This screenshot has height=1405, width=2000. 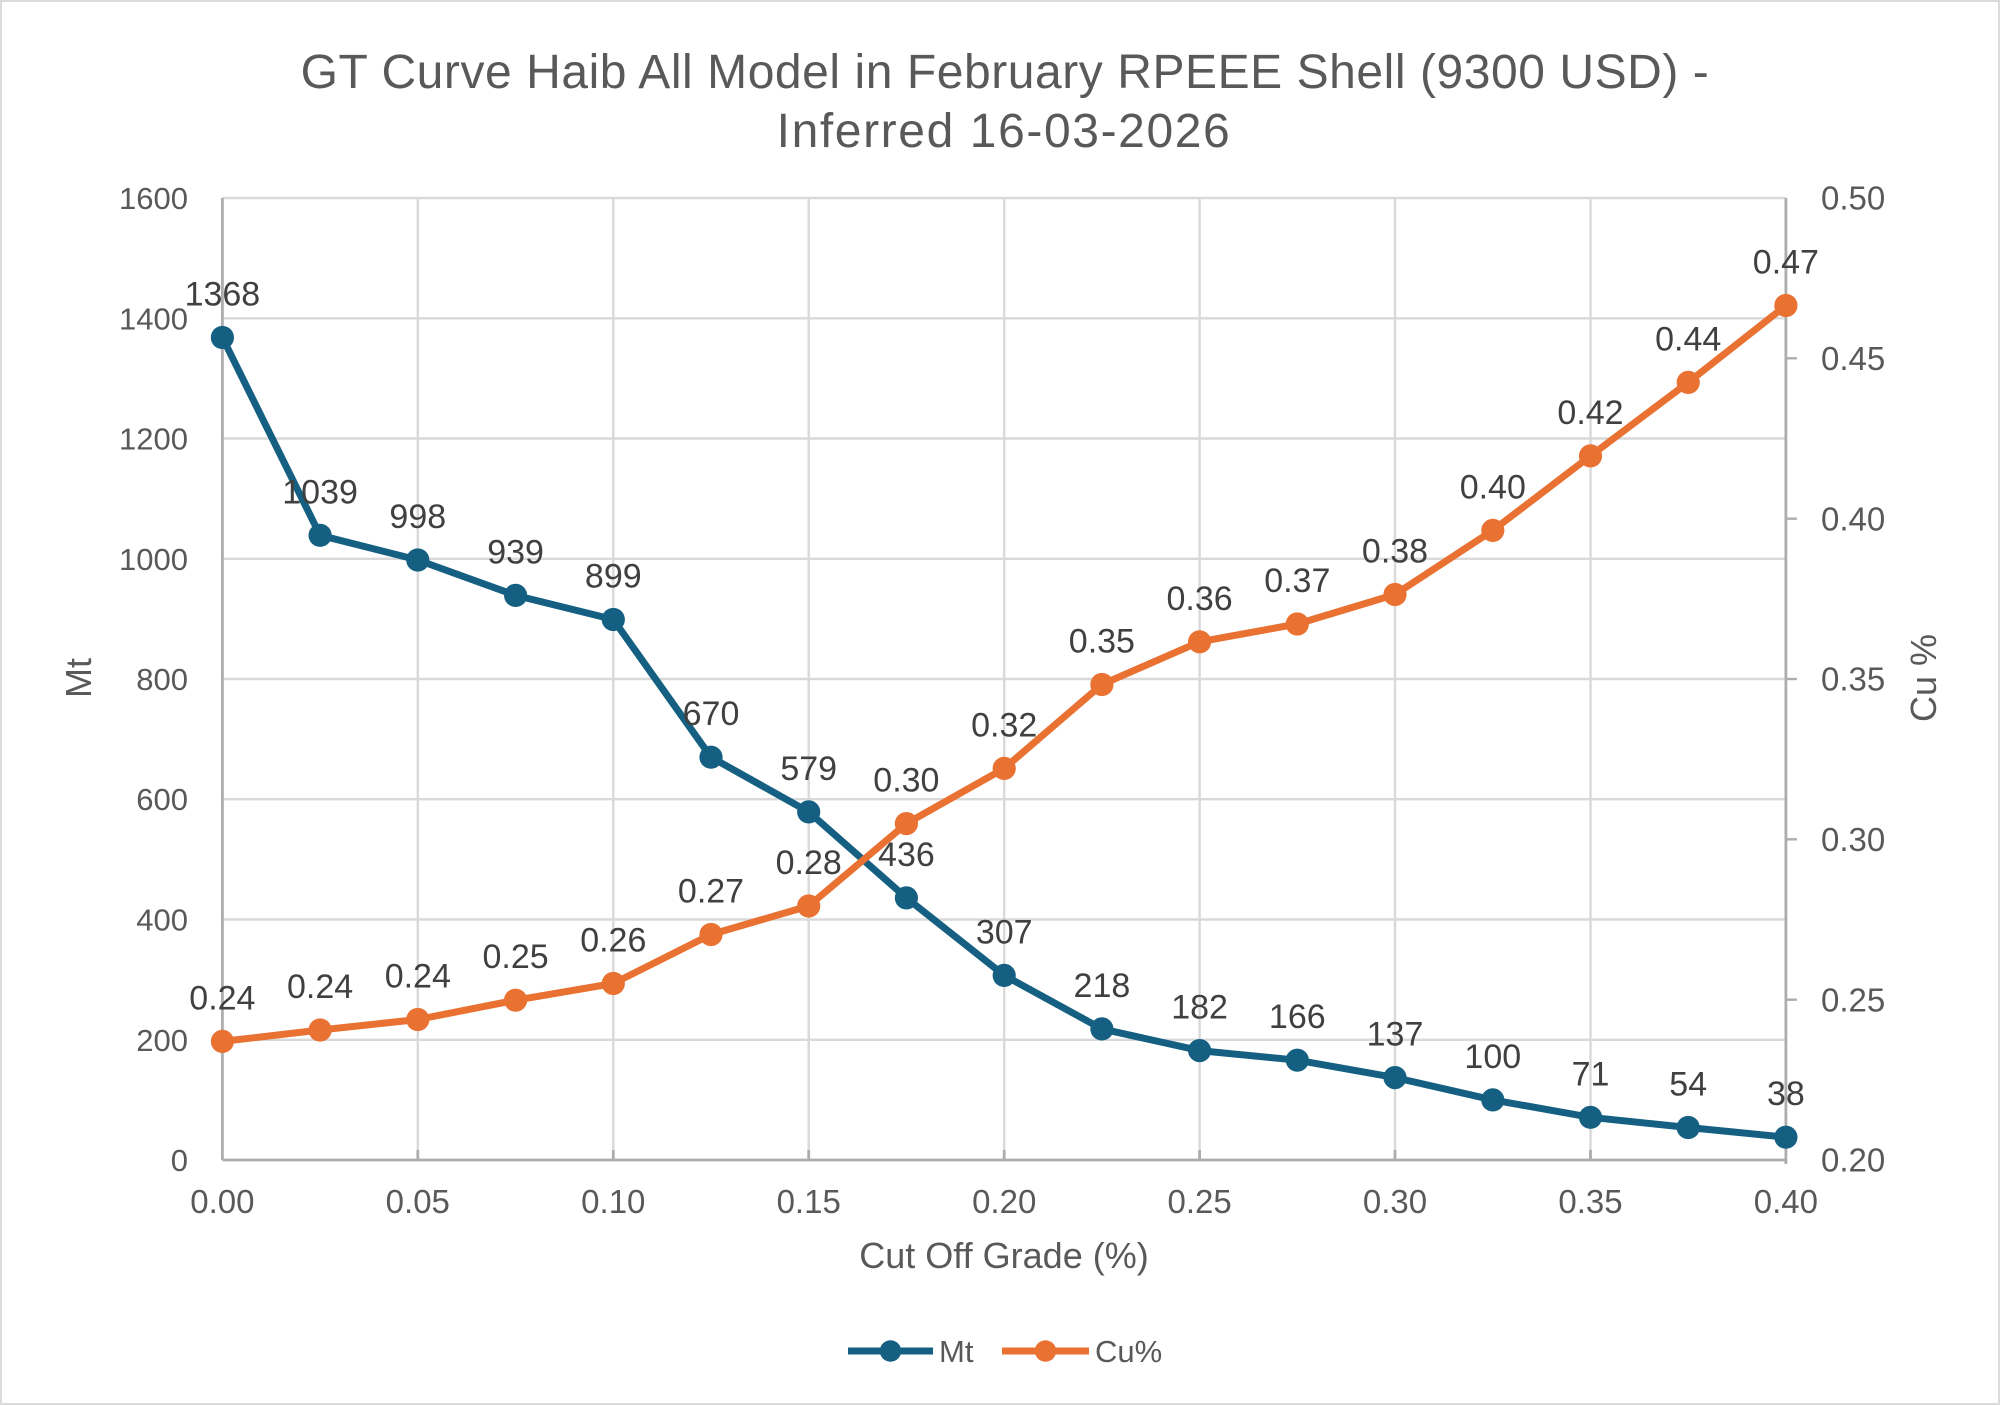 What do you see at coordinates (1786, 1094) in the screenshot?
I see `svg-text: 38` at bounding box center [1786, 1094].